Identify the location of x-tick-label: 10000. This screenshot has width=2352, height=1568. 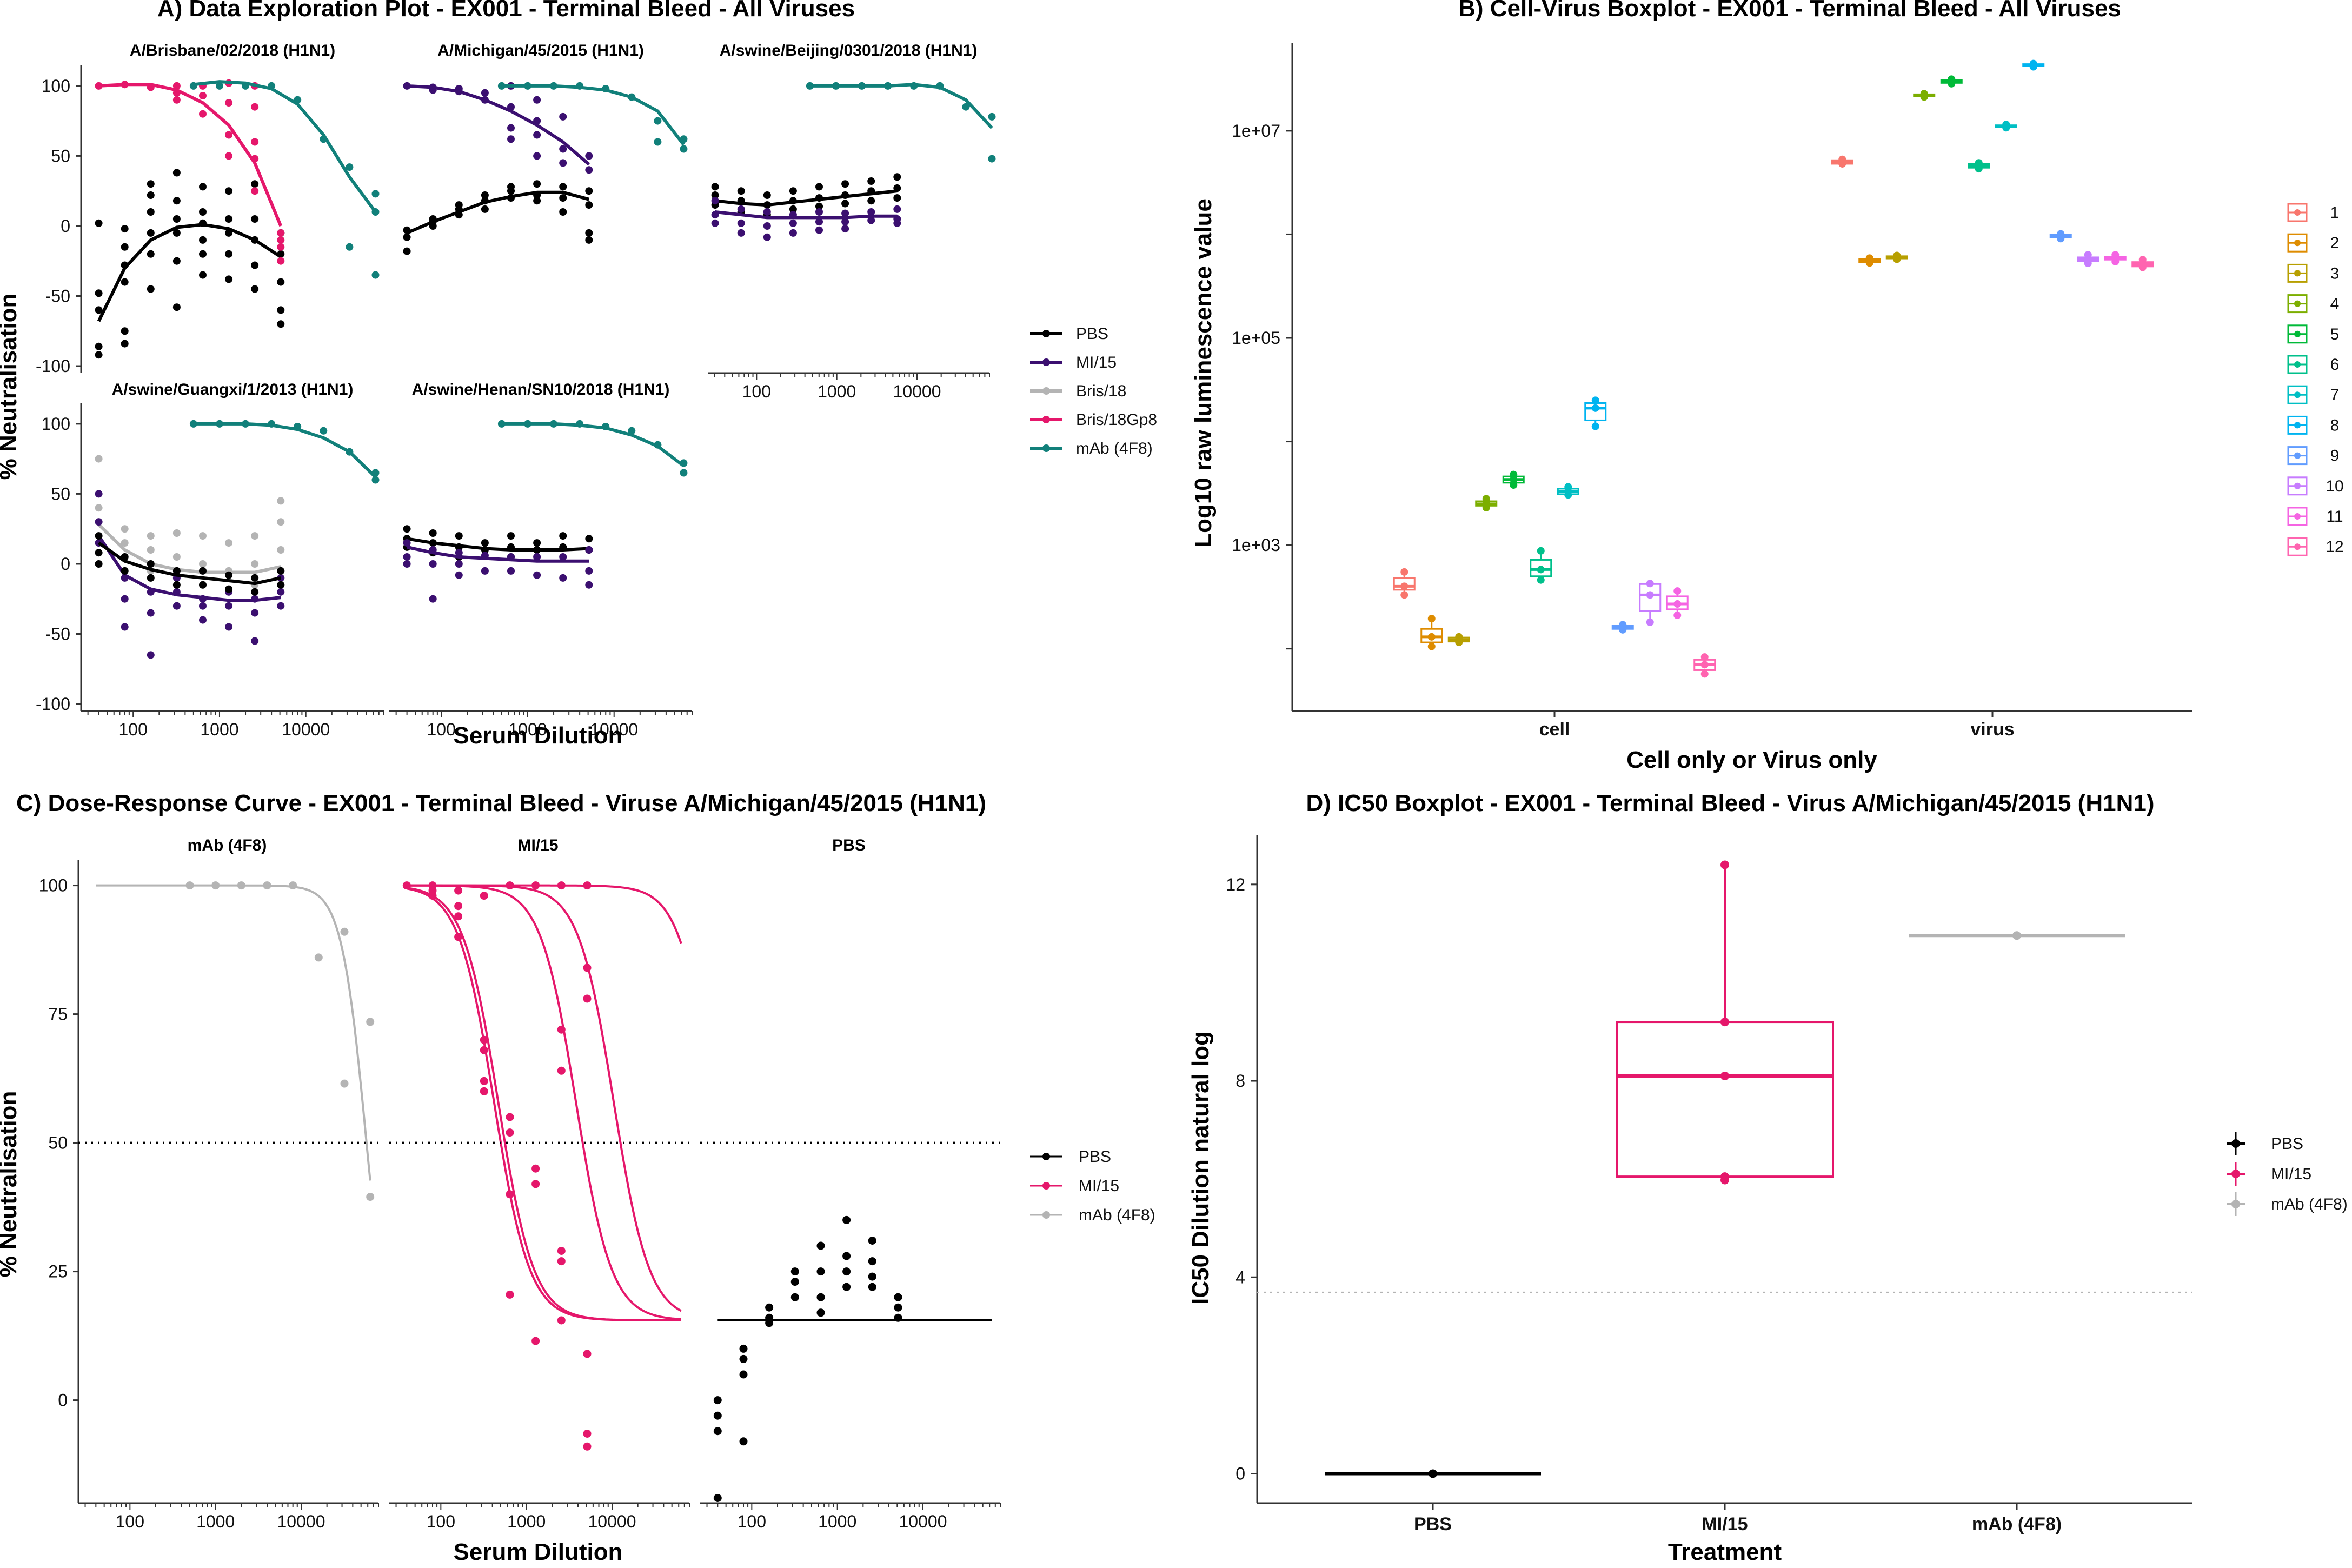
(917, 391).